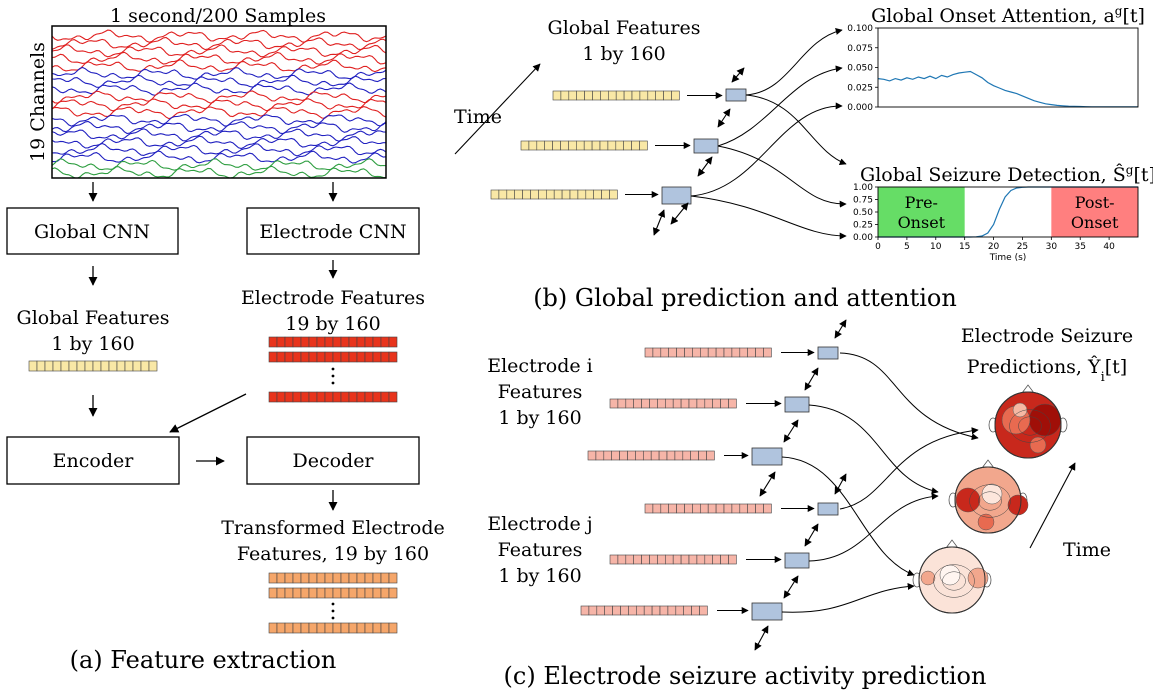 This screenshot has width=1153, height=698. I want to click on electrode-feature-row, so click(333, 342).